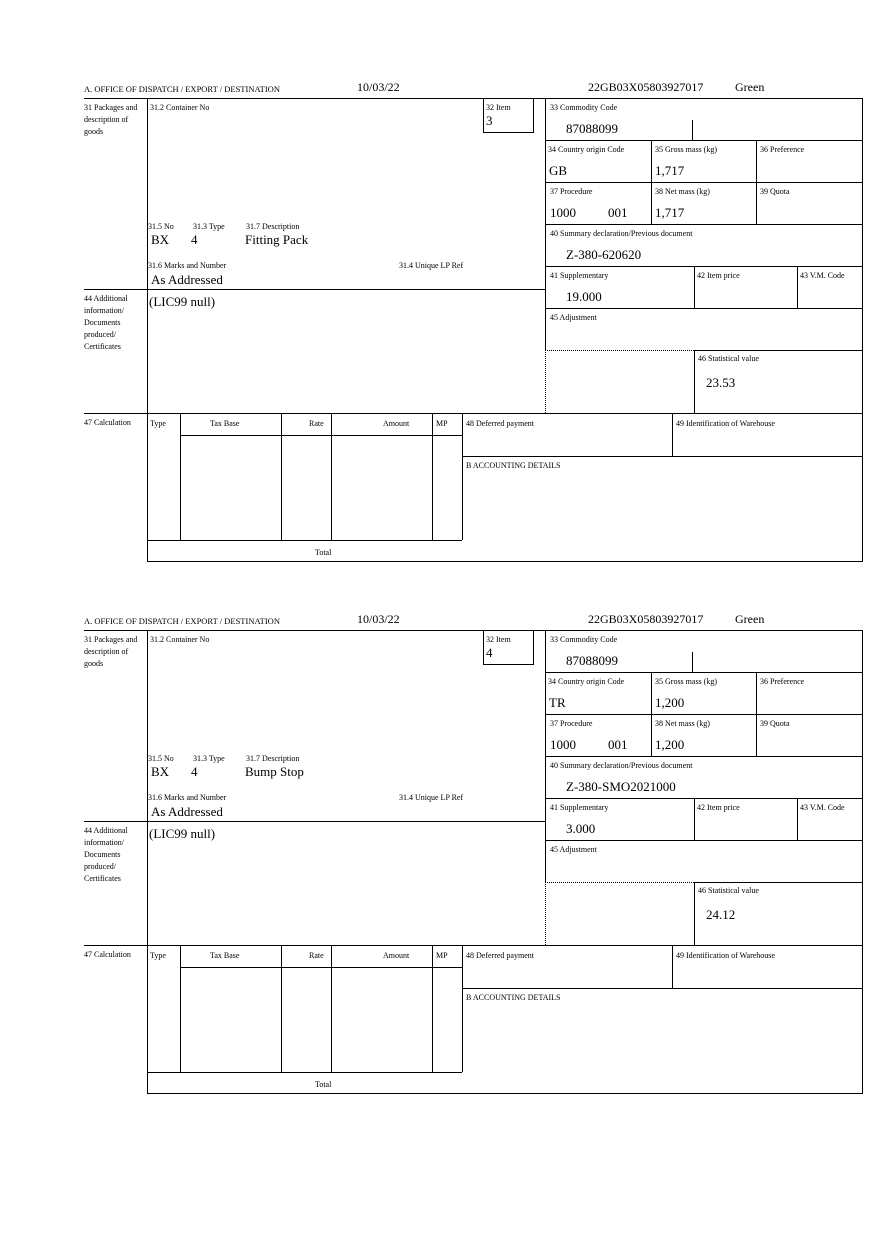 This screenshot has height=1250, width=882. Describe the element at coordinates (323, 552) in the screenshot. I see `total-label: Total` at that location.